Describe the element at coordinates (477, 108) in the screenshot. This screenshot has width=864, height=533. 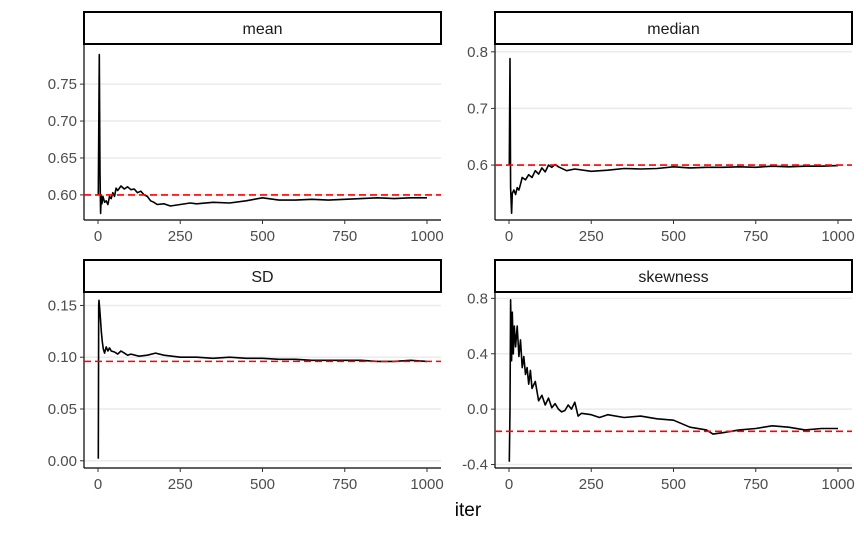
I see `y-tick-label: 0.7` at that location.